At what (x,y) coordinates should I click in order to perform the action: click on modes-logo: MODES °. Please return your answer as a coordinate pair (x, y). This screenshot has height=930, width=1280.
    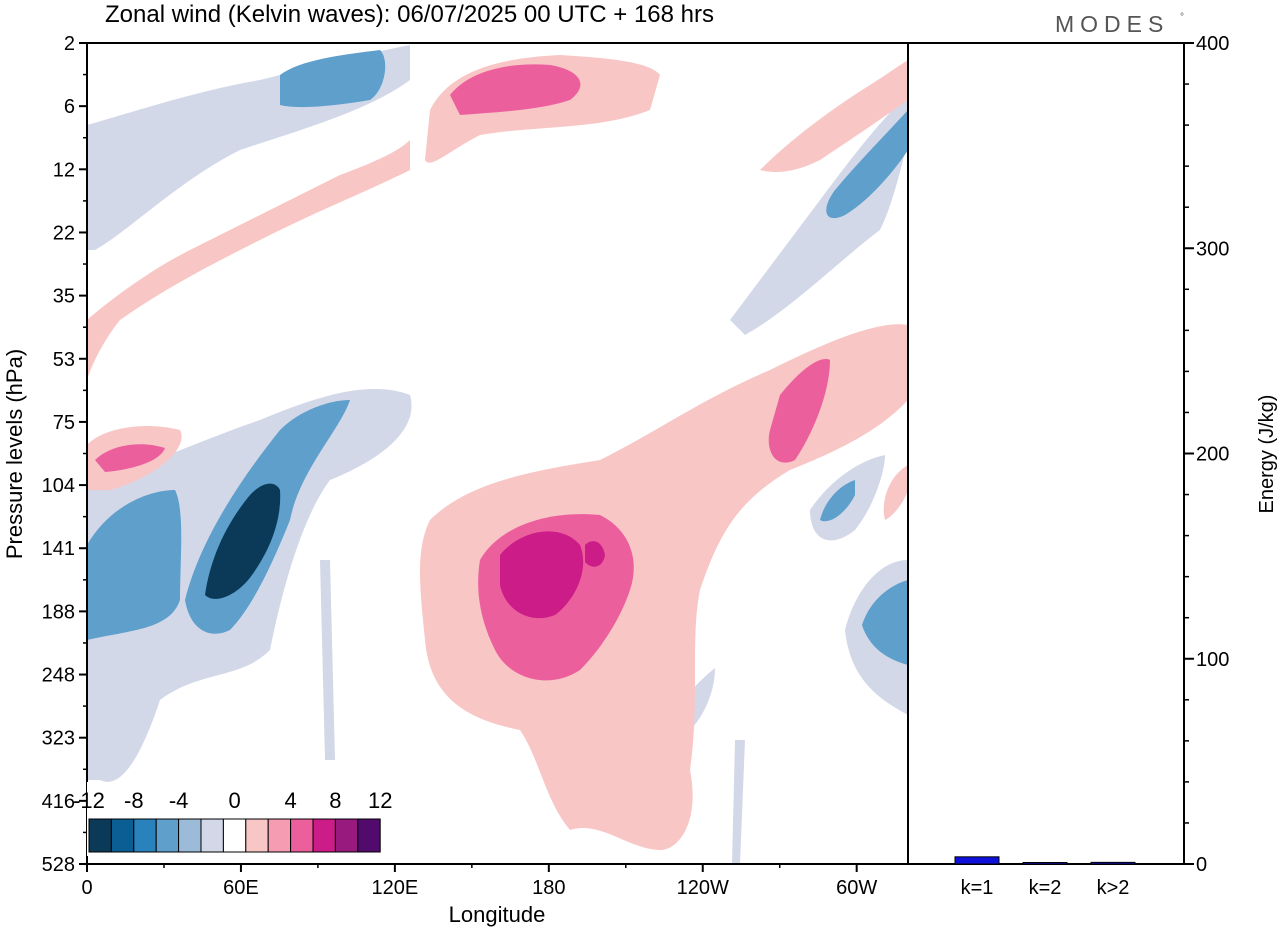
    Looking at the image, I should click on (1119, 24).